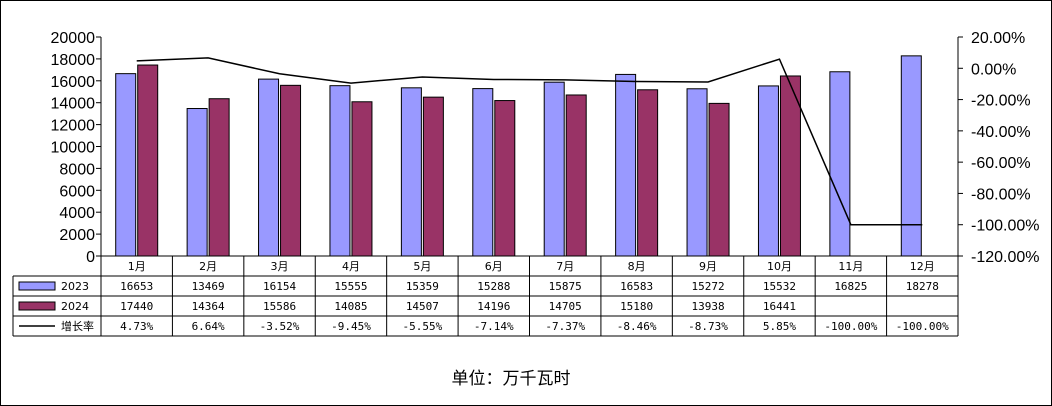  I want to click on y-tick-label: 4000, so click(77, 213).